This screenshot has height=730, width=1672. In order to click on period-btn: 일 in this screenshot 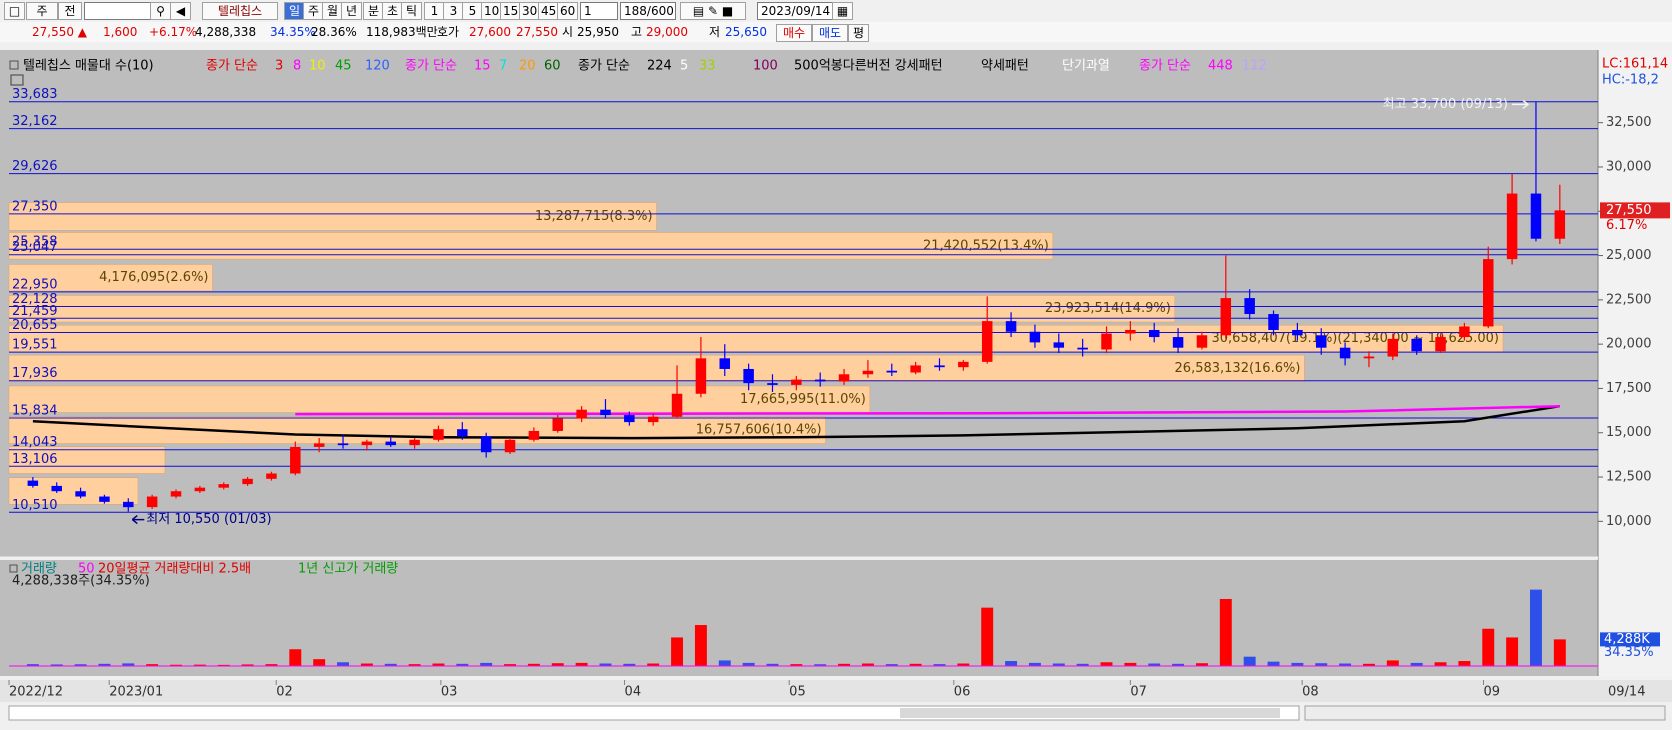, I will do `click(294, 11)`.